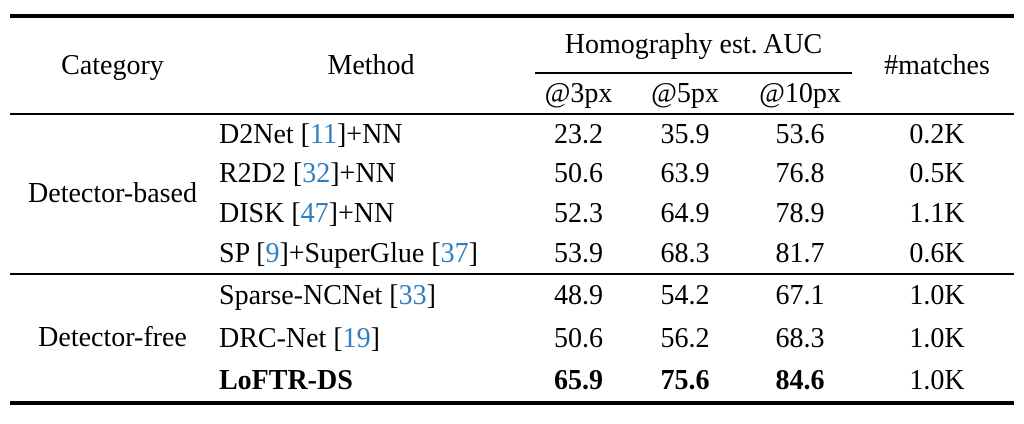 Image resolution: width=1024 pixels, height=424 pixels. Describe the element at coordinates (800, 253) in the screenshot. I see `auc-10px-cell: 81.7` at that location.